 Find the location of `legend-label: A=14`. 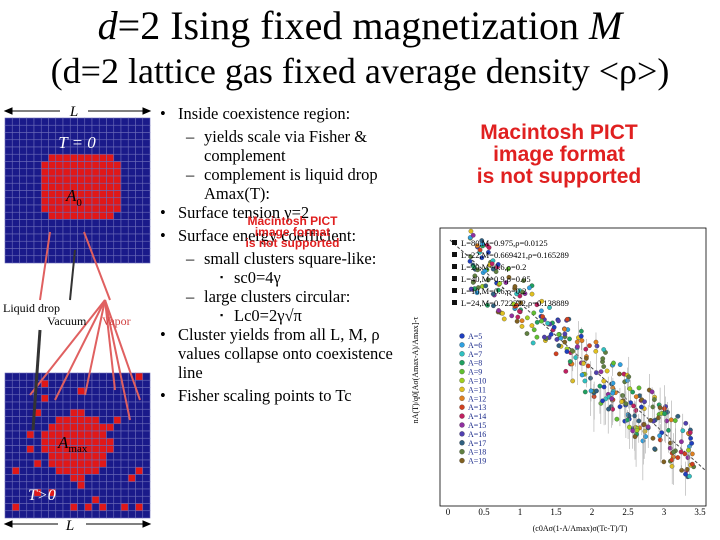

legend-label: A=14 is located at coordinates (477, 416).